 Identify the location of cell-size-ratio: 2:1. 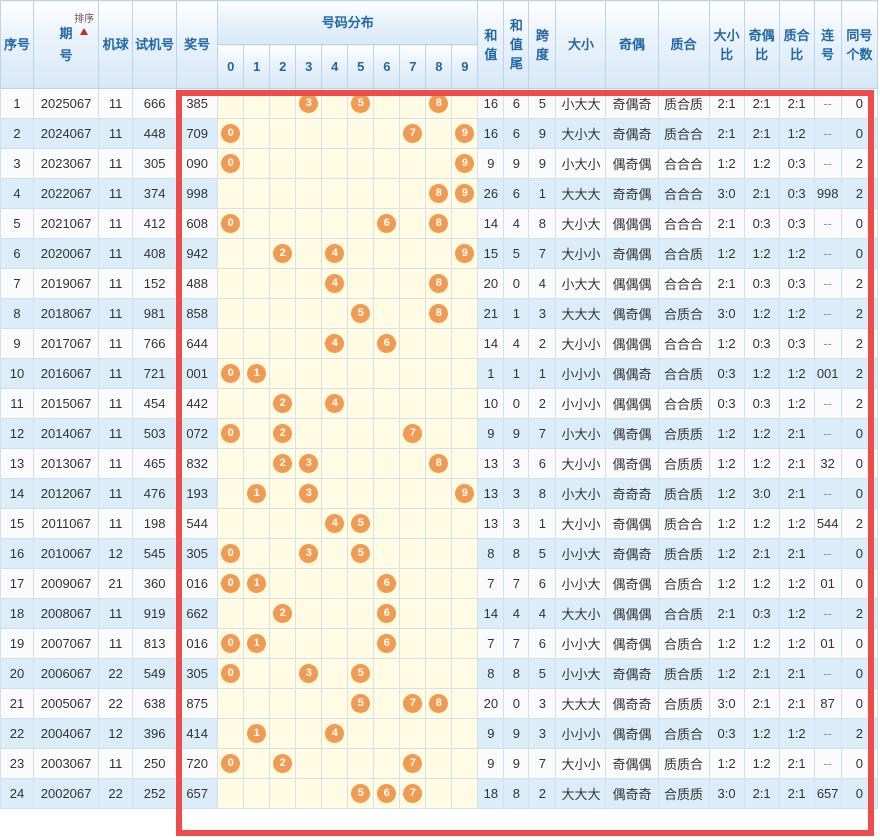
(726, 283).